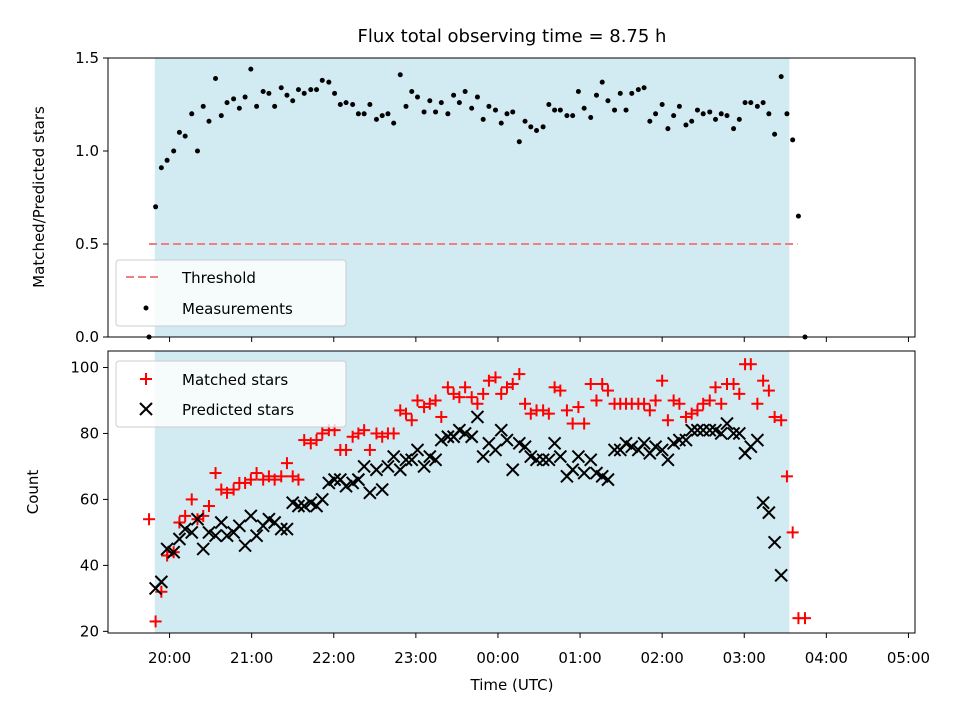  I want to click on bottom-legend: Matched stars Predicted stars, so click(231, 394).